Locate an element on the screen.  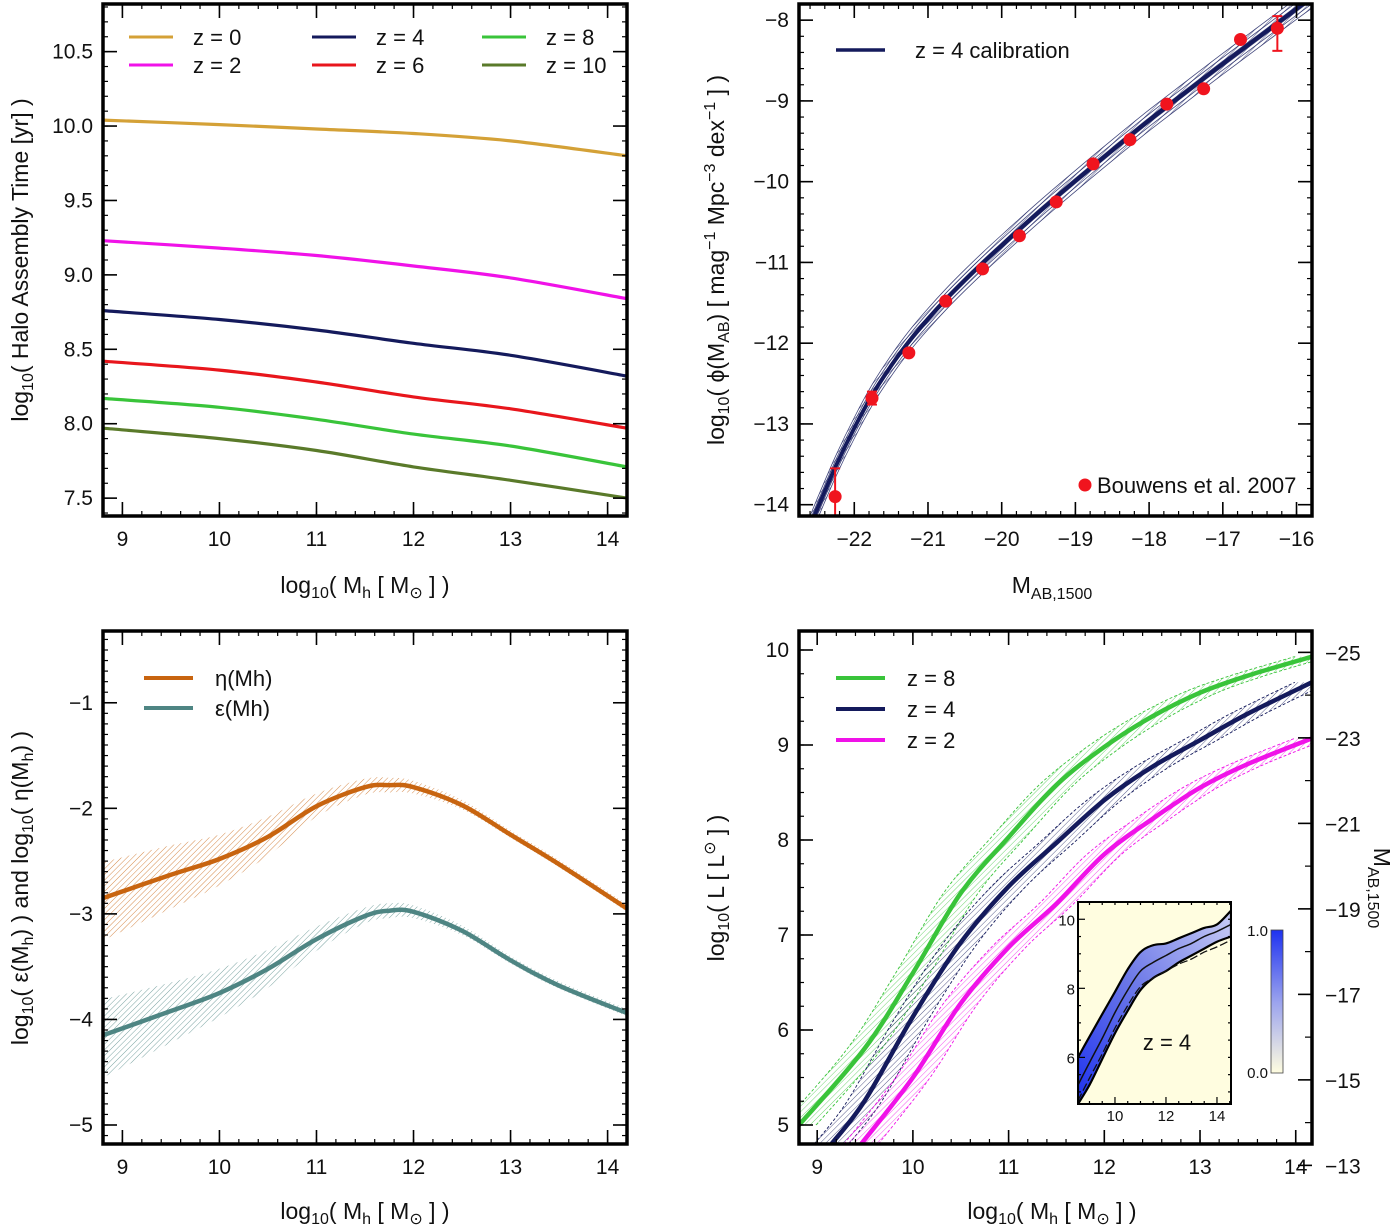
legend-marker is located at coordinates (1085, 485).